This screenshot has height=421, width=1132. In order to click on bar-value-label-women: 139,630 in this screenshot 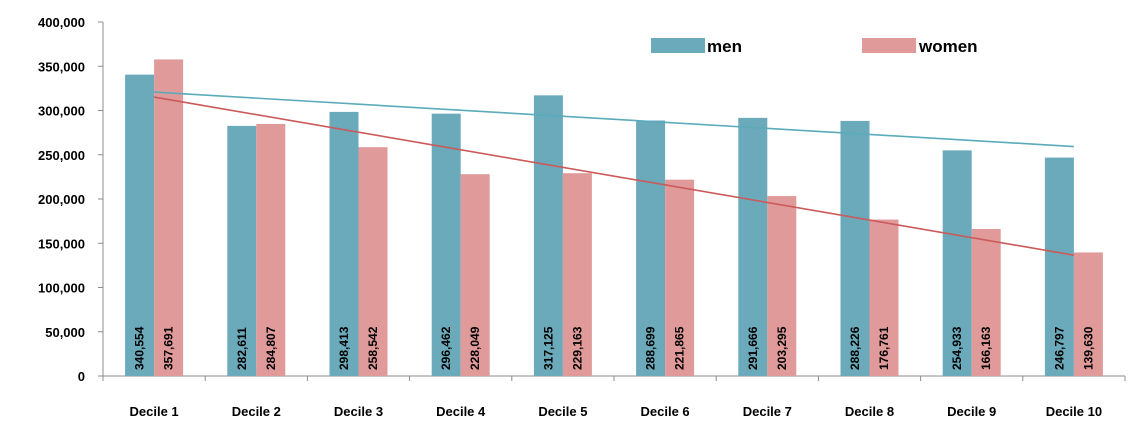, I will do `click(1088, 348)`.